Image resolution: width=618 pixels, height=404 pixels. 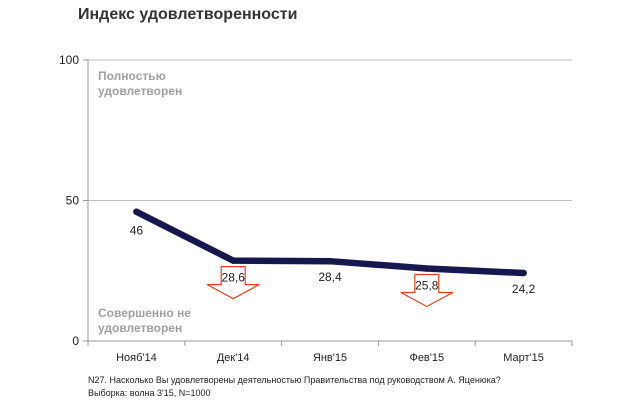 What do you see at coordinates (426, 358) in the screenshot?
I see `x-tick-label: Фев'15` at bounding box center [426, 358].